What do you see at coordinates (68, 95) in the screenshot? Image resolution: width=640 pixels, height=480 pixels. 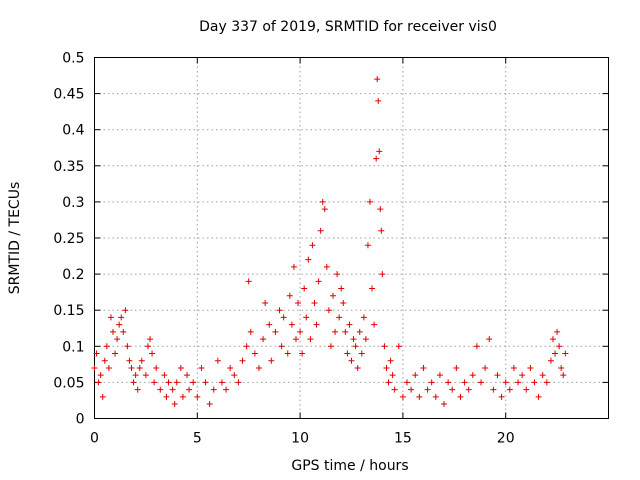 I see `y-tick-label: 0.45` at bounding box center [68, 95].